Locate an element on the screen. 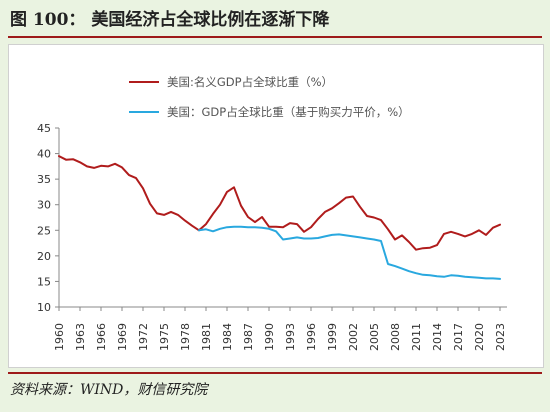  x-tick-label: 1972 is located at coordinates (143, 337).